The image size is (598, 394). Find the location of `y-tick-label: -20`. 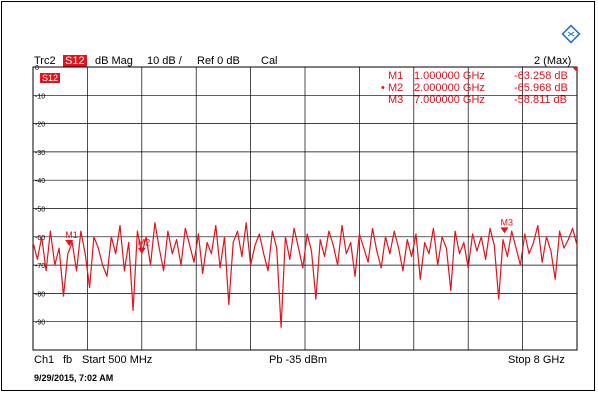

y-tick-label: -20 is located at coordinates (40, 125).